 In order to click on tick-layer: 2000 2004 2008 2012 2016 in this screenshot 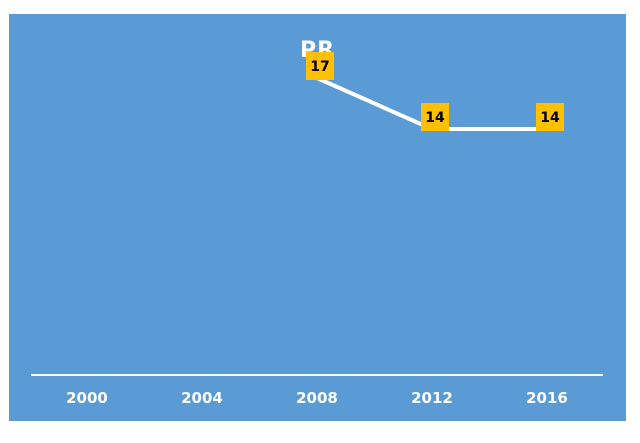, I will do `click(317, 398)`.